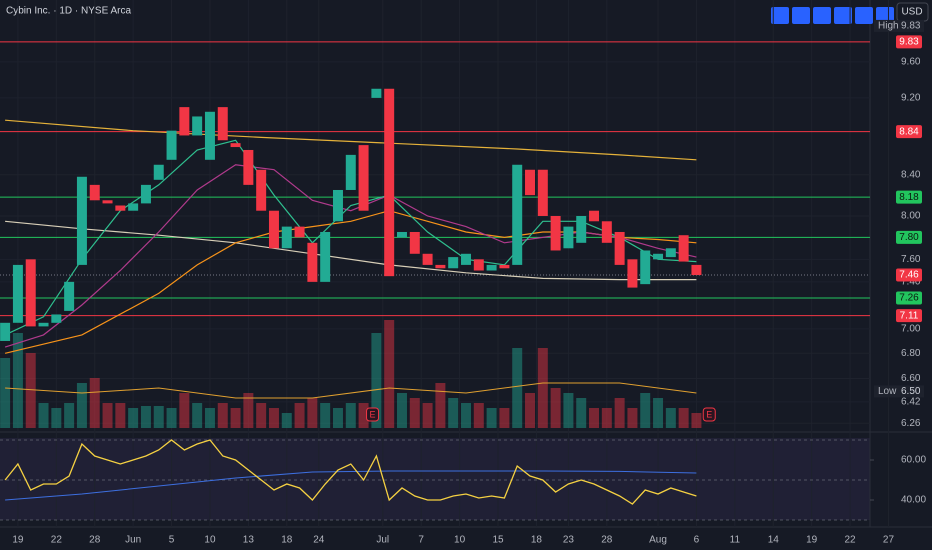 Image resolution: width=932 pixels, height=550 pixels. What do you see at coordinates (774, 540) in the screenshot?
I see `x-tick-label: 14` at bounding box center [774, 540].